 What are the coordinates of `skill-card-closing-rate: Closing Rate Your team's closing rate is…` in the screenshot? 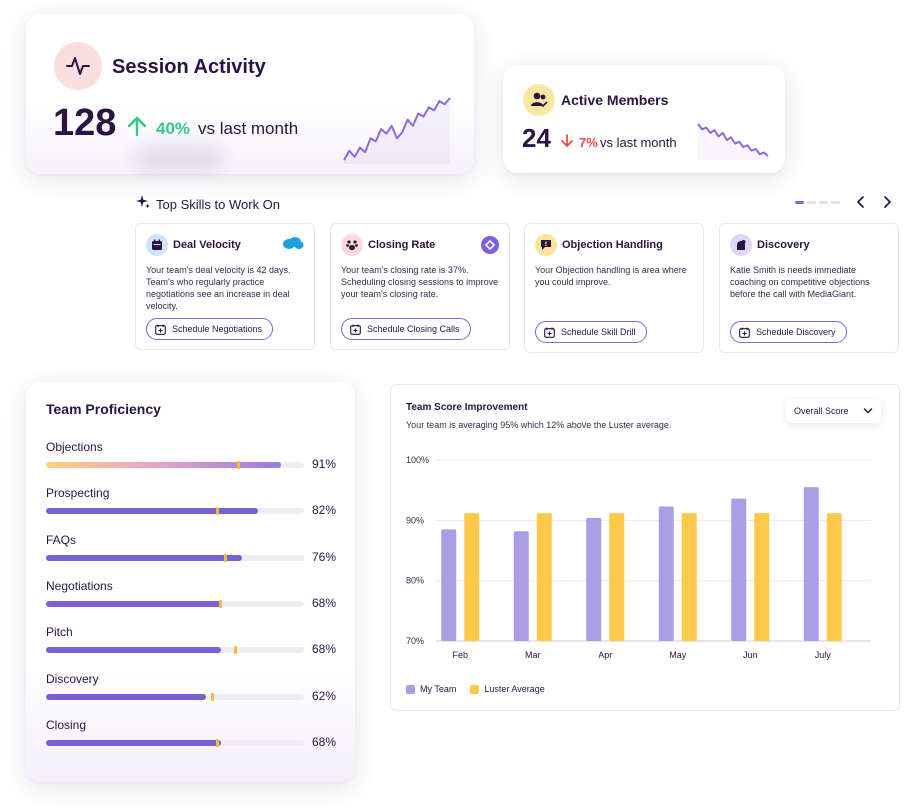 It's located at (420, 286).